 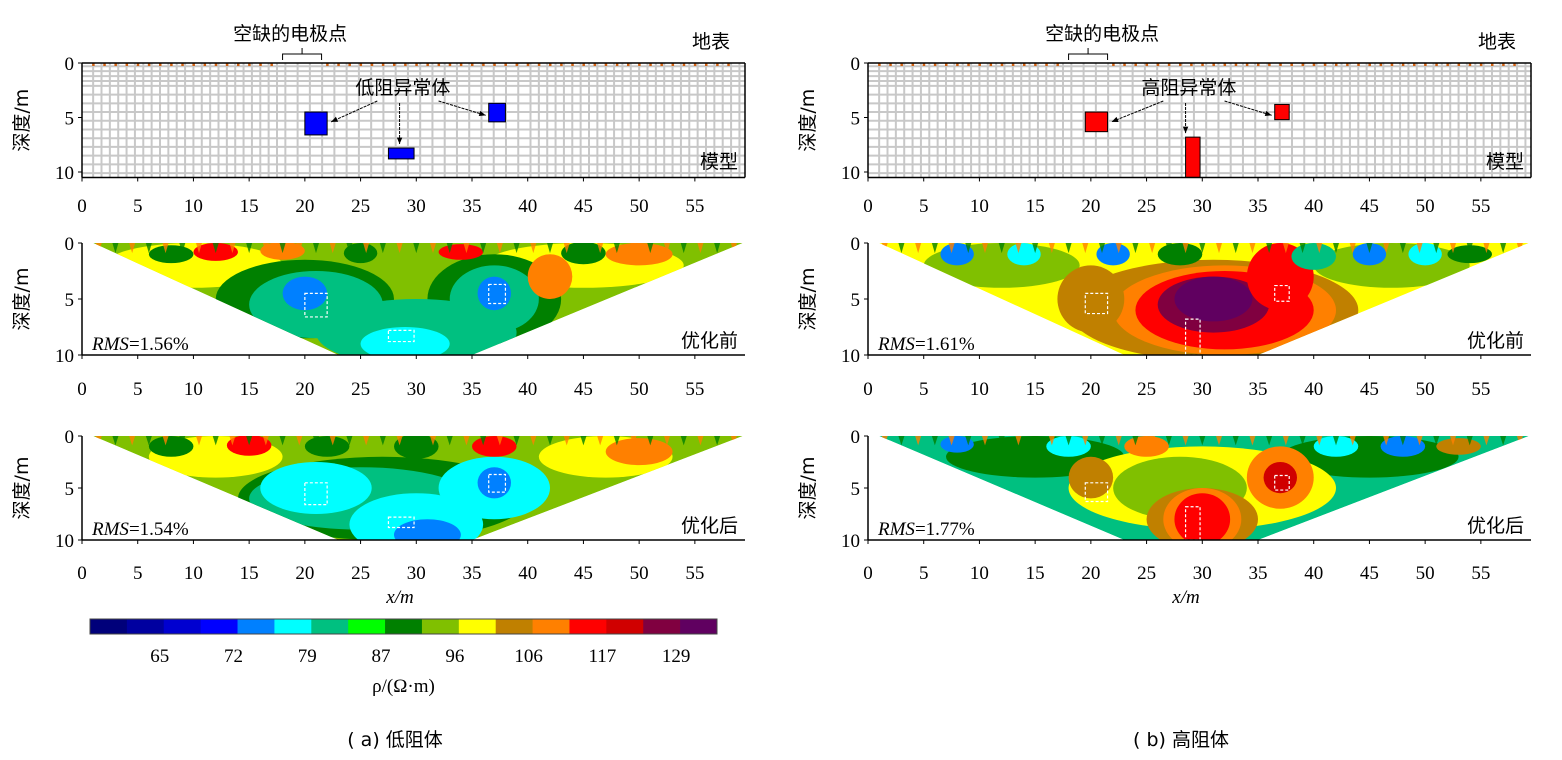 I want to click on x-tick-label: 0, so click(x=82, y=389).